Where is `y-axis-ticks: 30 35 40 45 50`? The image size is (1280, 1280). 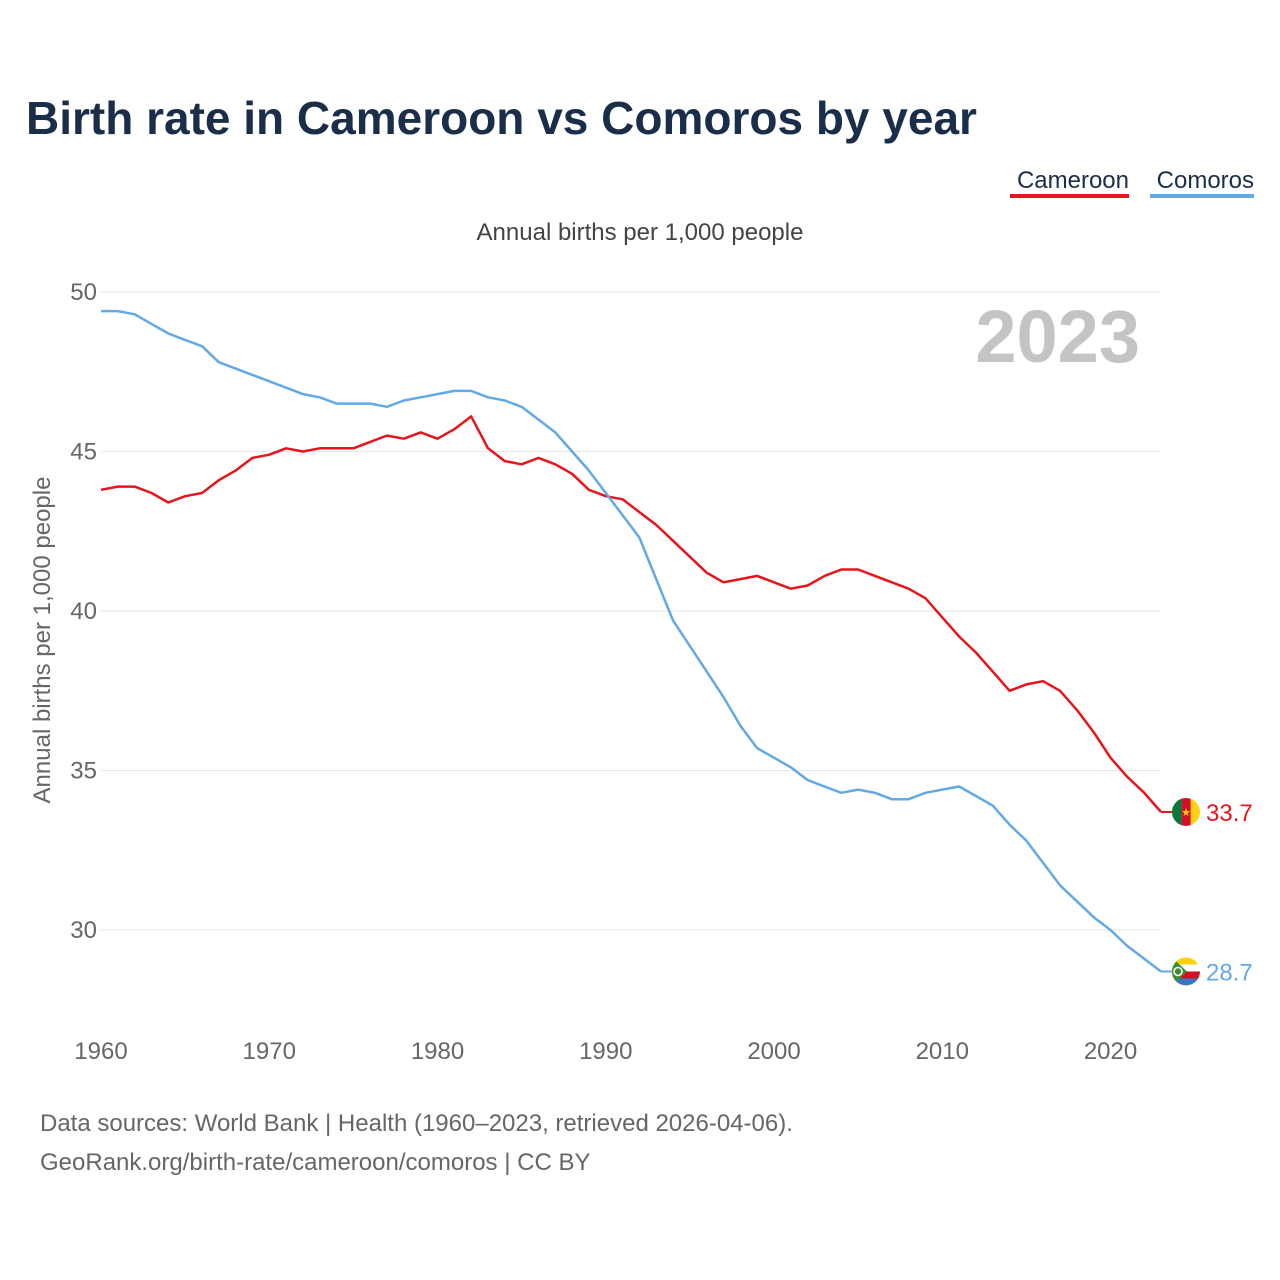
y-axis-ticks: 30 35 40 45 50 is located at coordinates (83, 611).